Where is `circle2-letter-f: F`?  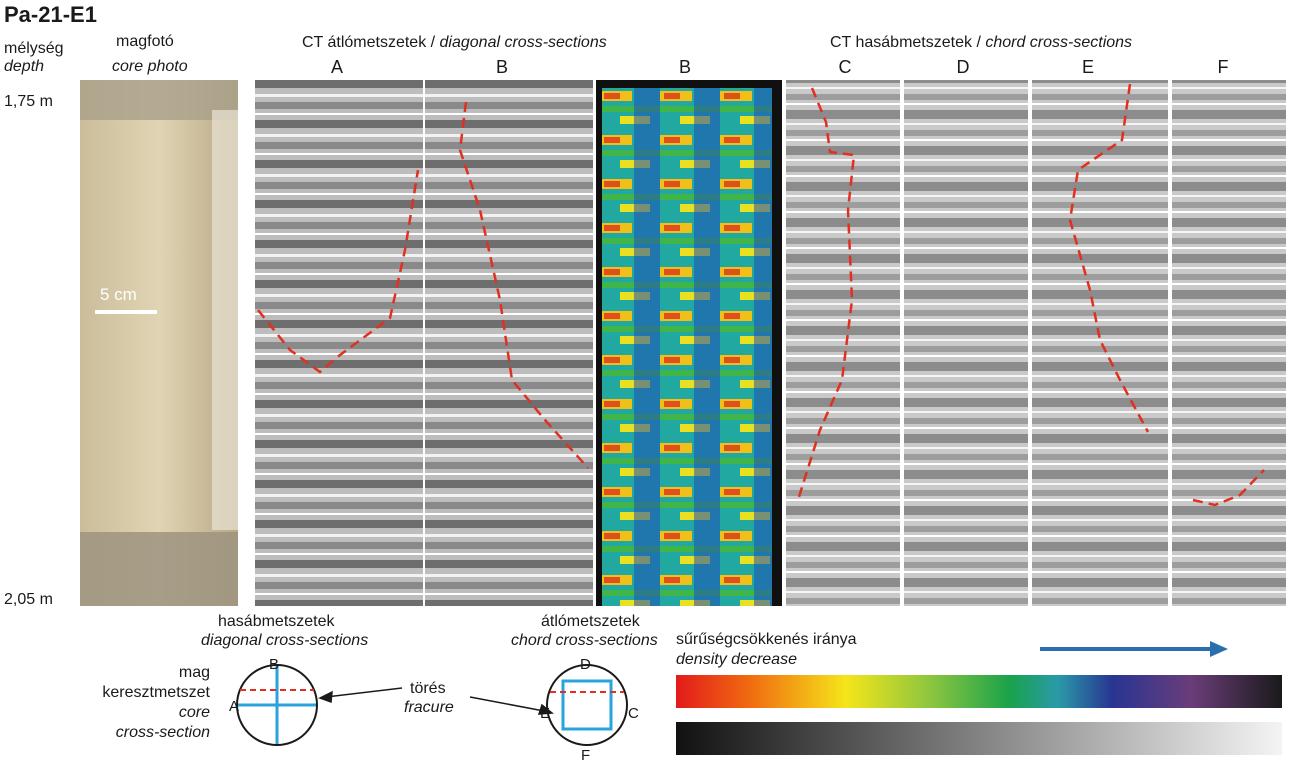
circle2-letter-f: F is located at coordinates (586, 755).